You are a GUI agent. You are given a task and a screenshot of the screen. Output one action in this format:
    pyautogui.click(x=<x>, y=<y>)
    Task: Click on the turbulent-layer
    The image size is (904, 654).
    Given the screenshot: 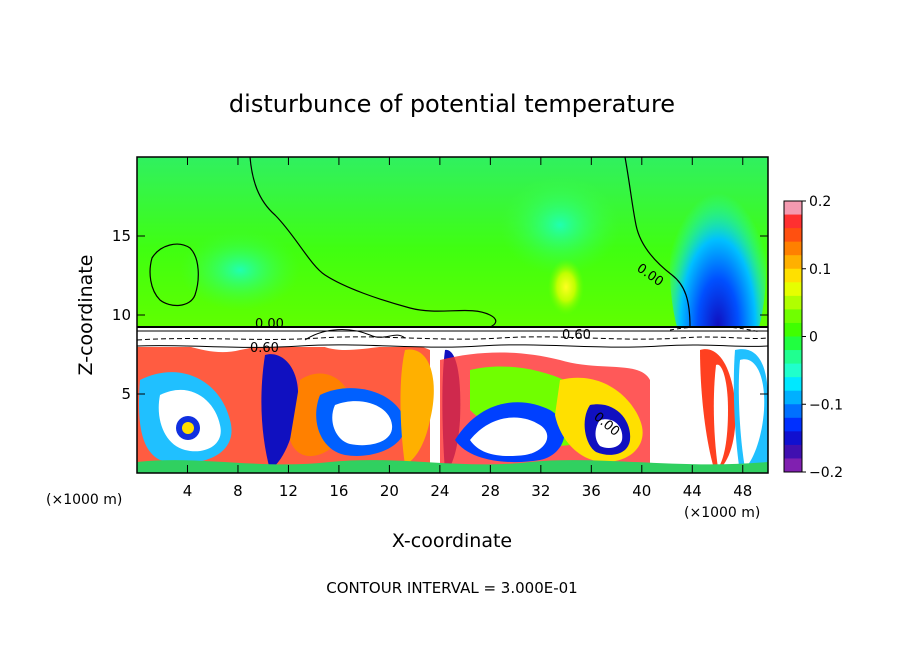 What is the action you would take?
    pyautogui.click(x=452, y=405)
    